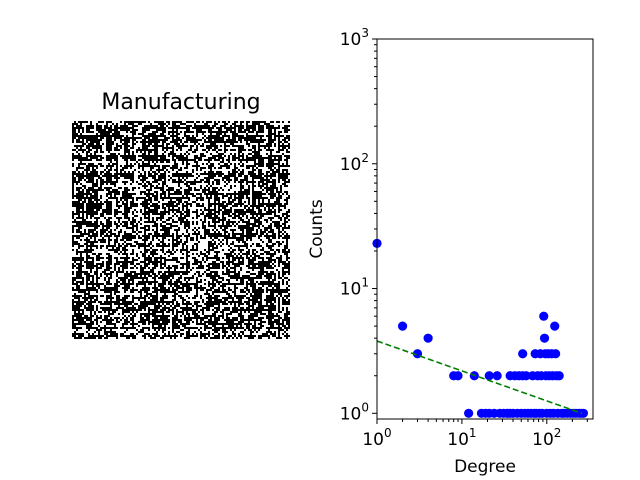  Describe the element at coordinates (480, 328) in the screenshot. I see `data-points` at that location.